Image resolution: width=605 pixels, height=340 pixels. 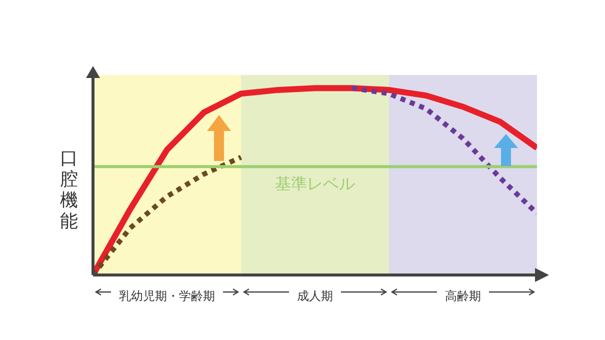 What do you see at coordinates (463, 295) in the screenshot?
I see `text: 高齢期` at bounding box center [463, 295].